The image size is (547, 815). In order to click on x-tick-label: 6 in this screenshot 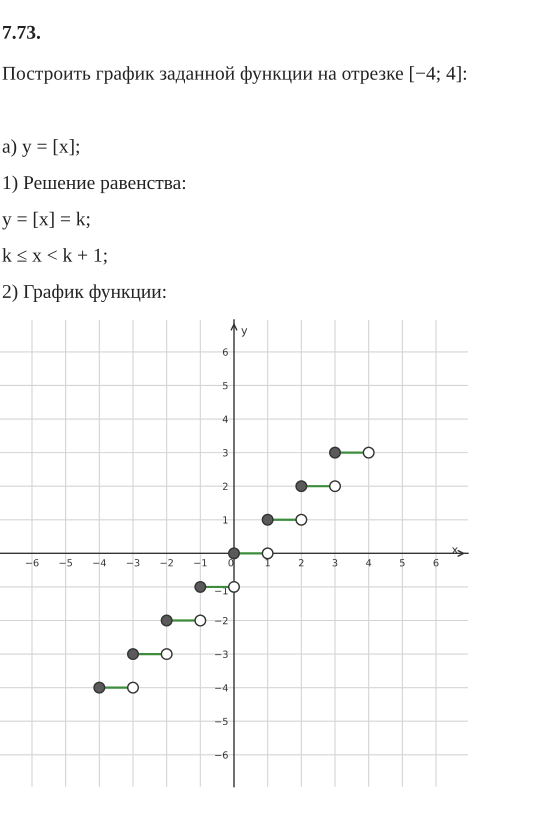, I will do `click(436, 562)`.